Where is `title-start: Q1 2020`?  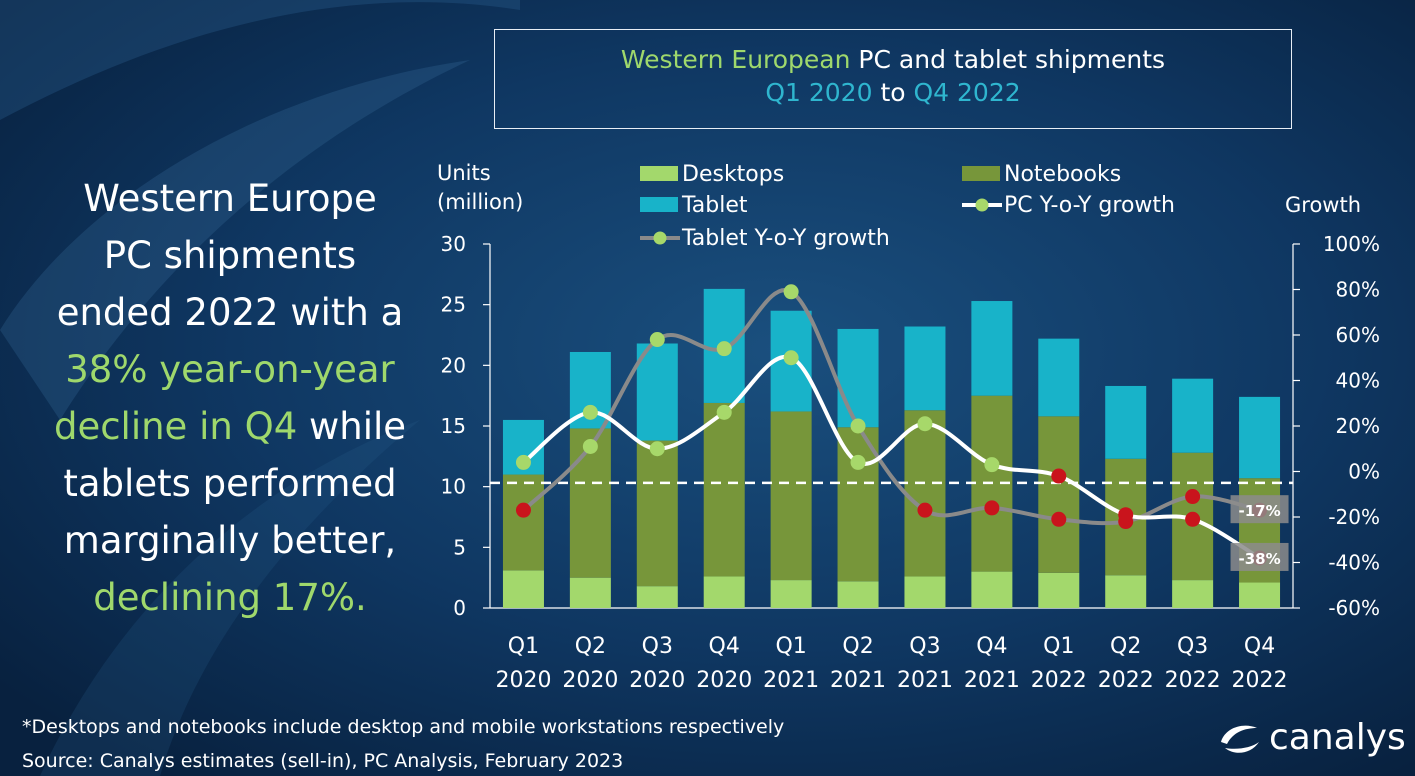
title-start: Q1 2020 is located at coordinates (819, 92).